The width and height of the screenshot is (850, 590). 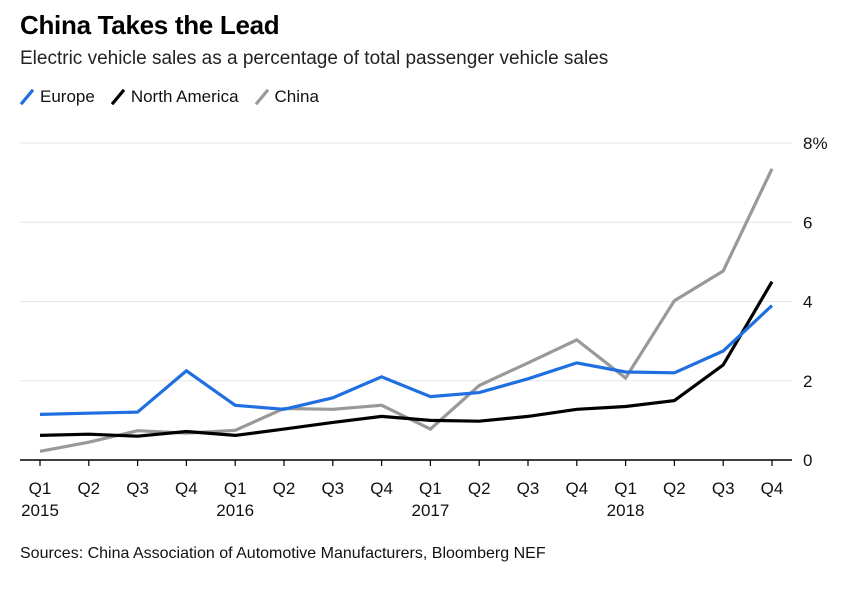 I want to click on x-tick-label-1: Q2, so click(x=88, y=488).